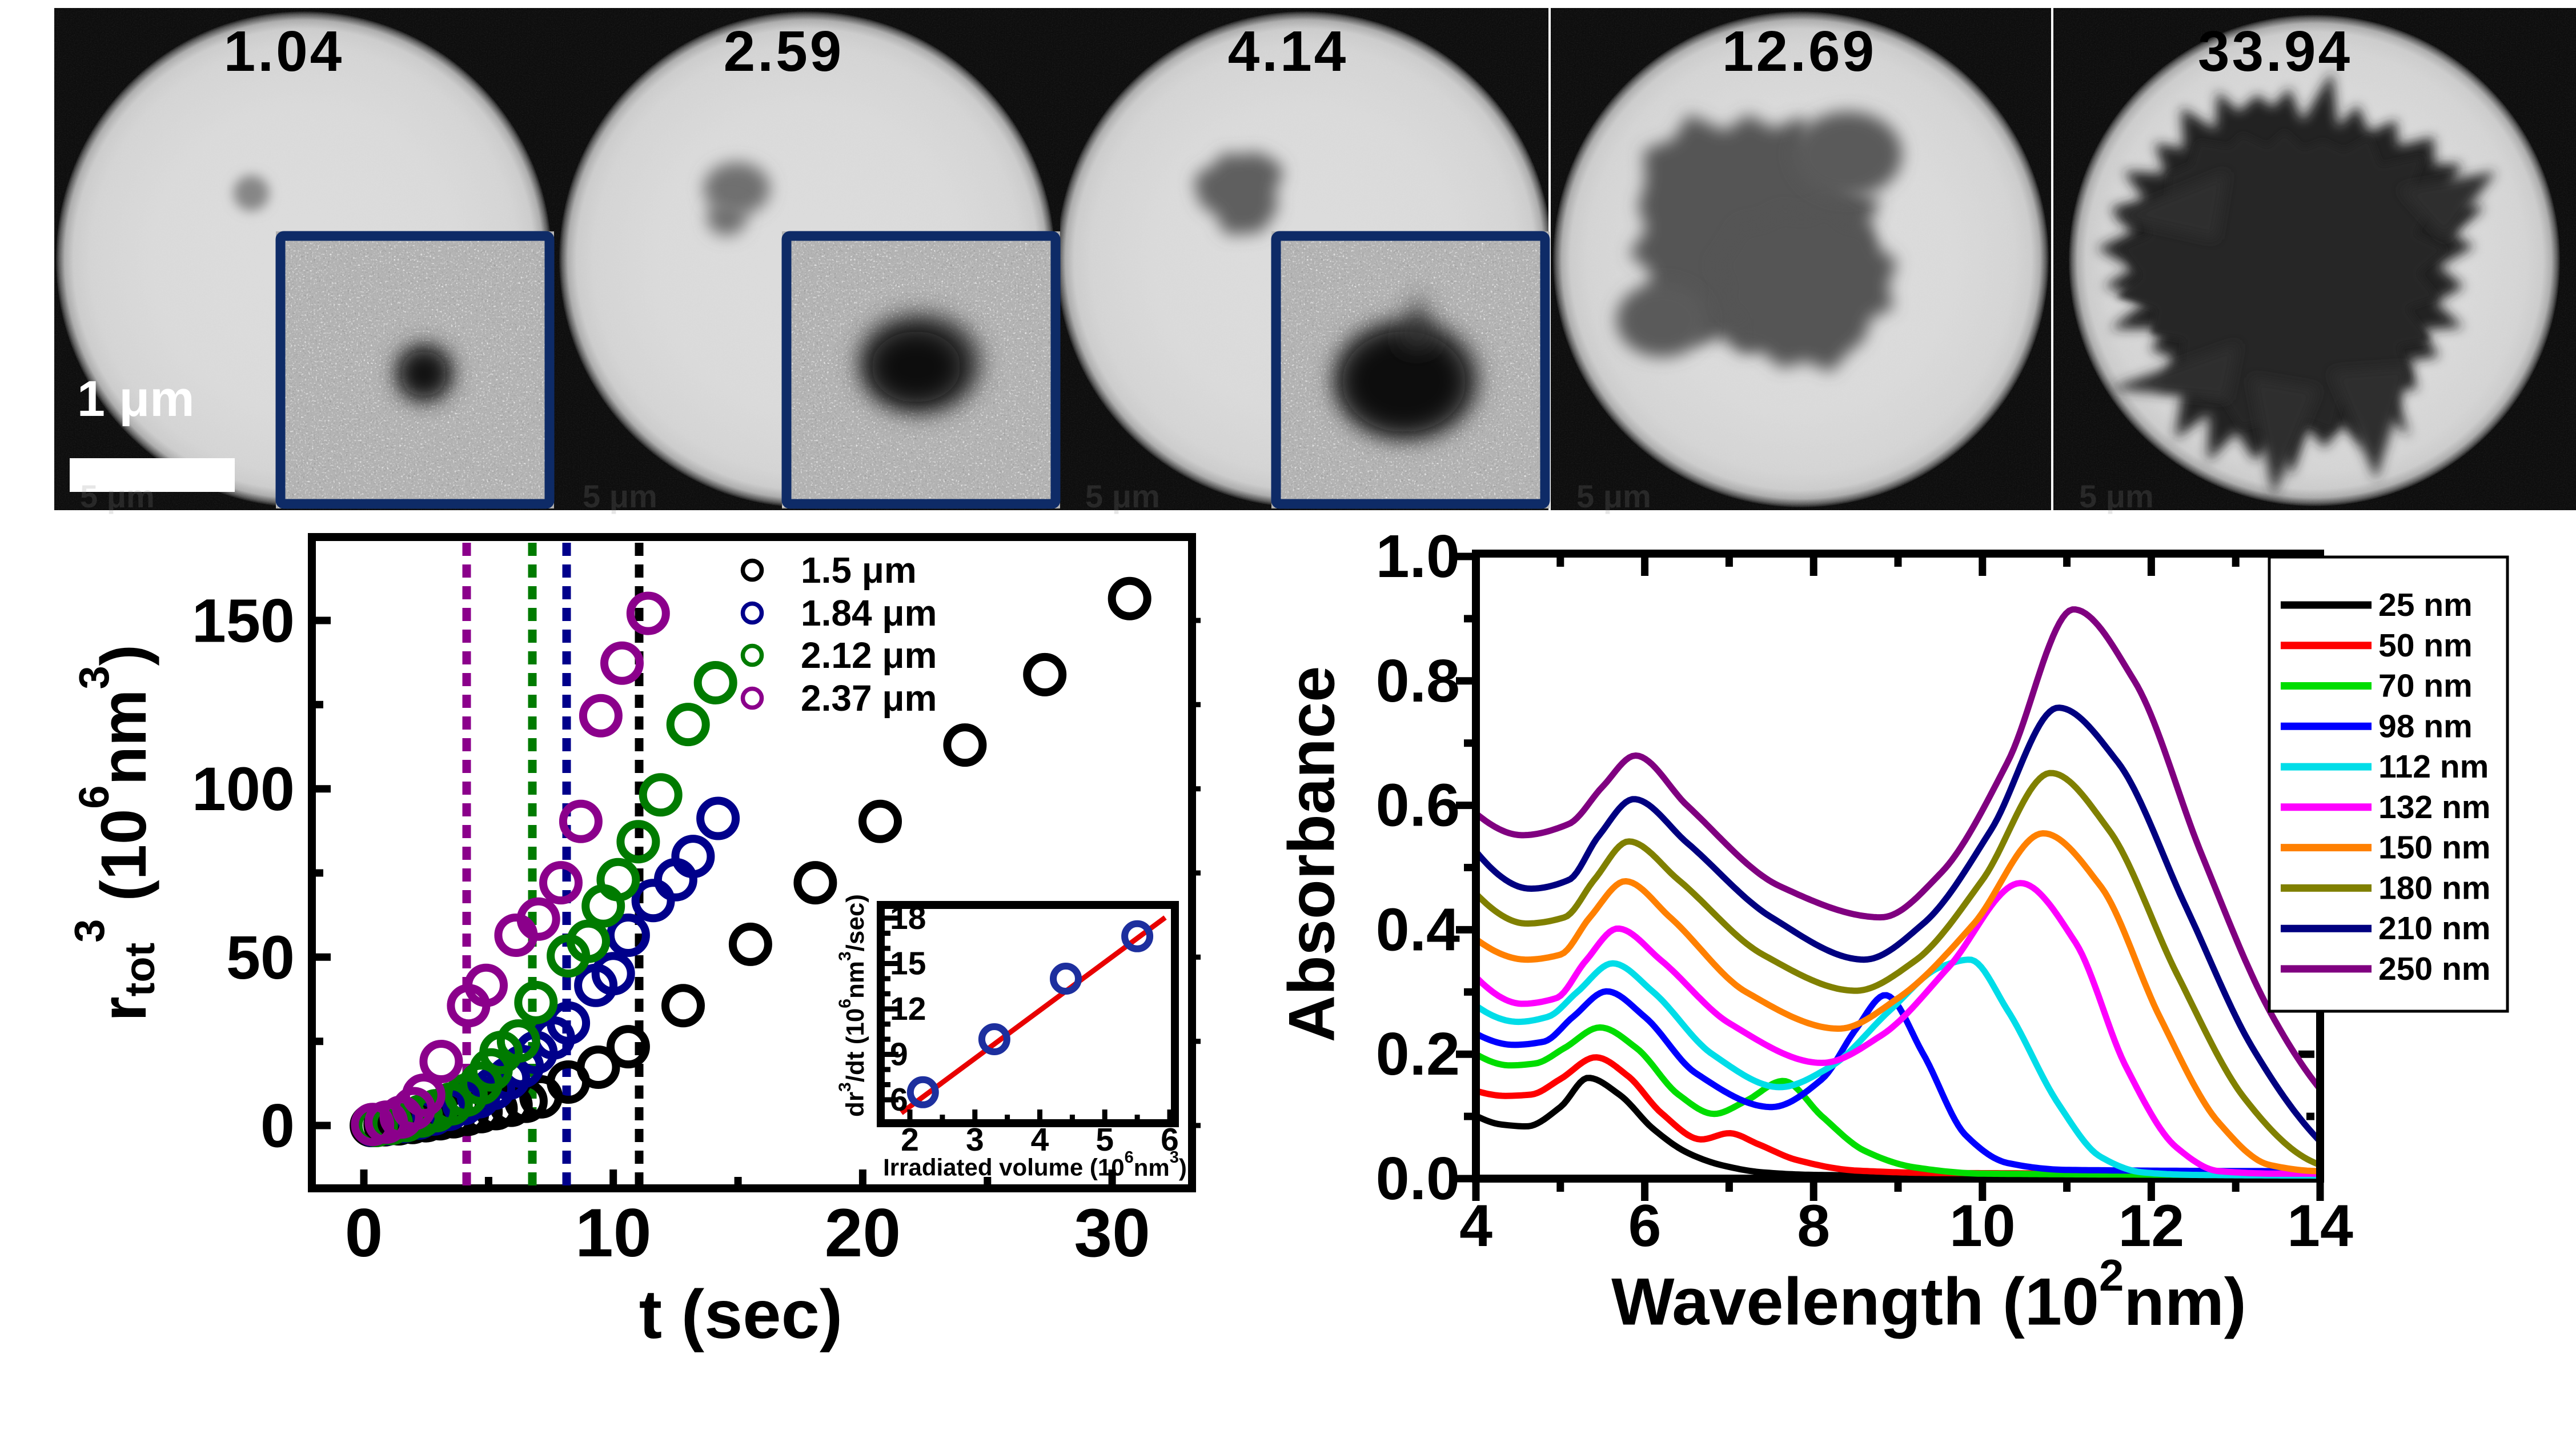  Describe the element at coordinates (863, 1233) in the screenshot. I see `svg-text: 20` at that location.